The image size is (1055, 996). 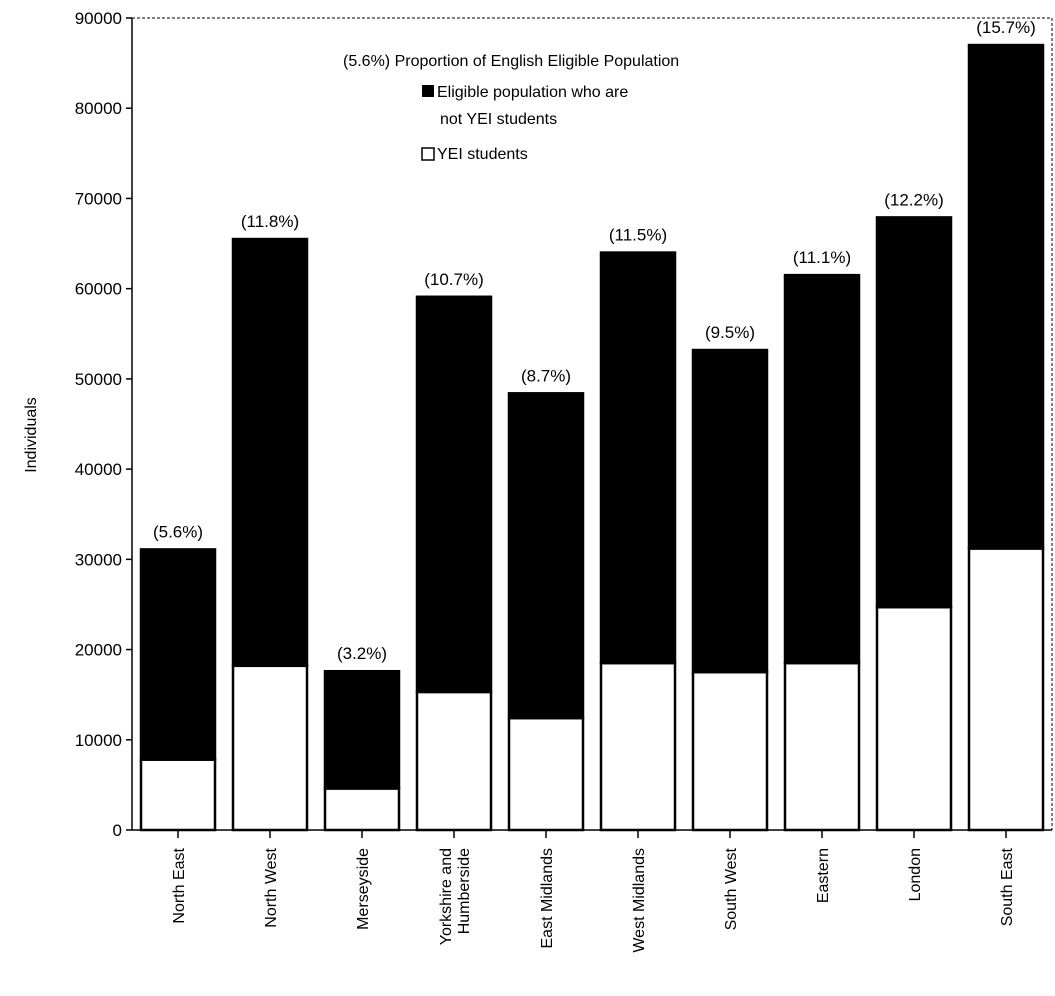 I want to click on bar-percent-label: (9.5%), so click(x=730, y=332).